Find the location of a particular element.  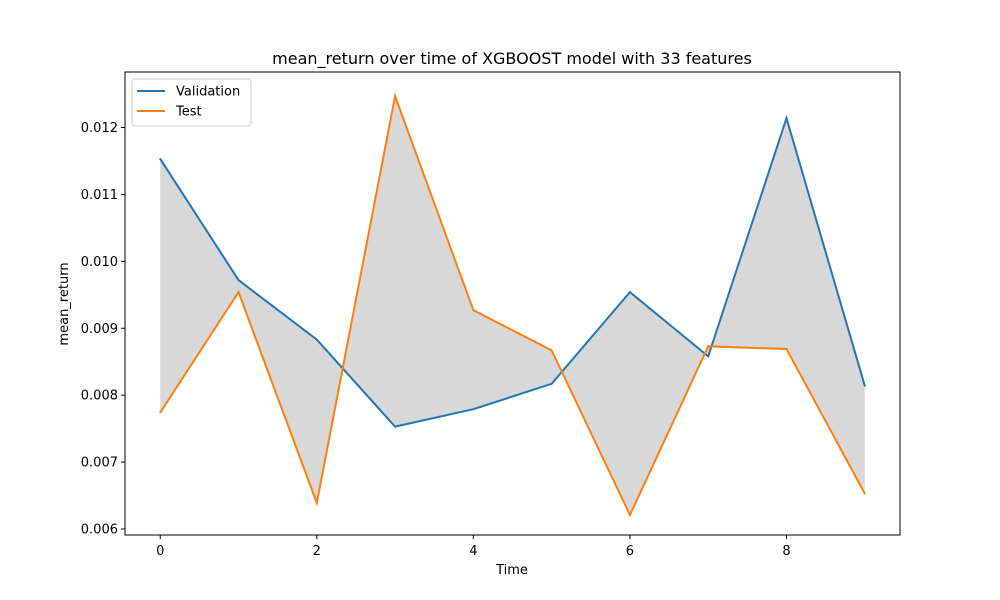

x-axis-title: Time is located at coordinates (511, 570).